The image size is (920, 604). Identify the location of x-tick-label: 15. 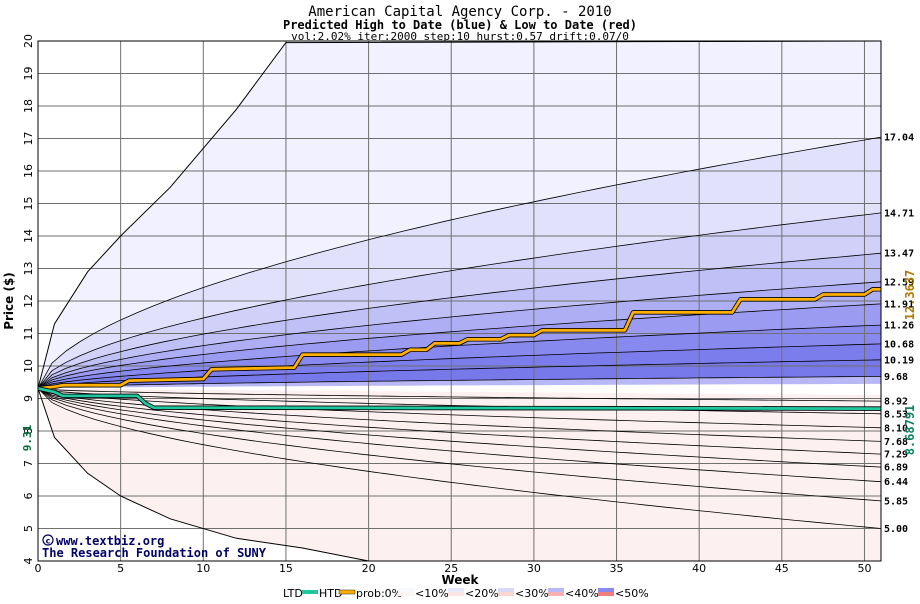
(286, 568).